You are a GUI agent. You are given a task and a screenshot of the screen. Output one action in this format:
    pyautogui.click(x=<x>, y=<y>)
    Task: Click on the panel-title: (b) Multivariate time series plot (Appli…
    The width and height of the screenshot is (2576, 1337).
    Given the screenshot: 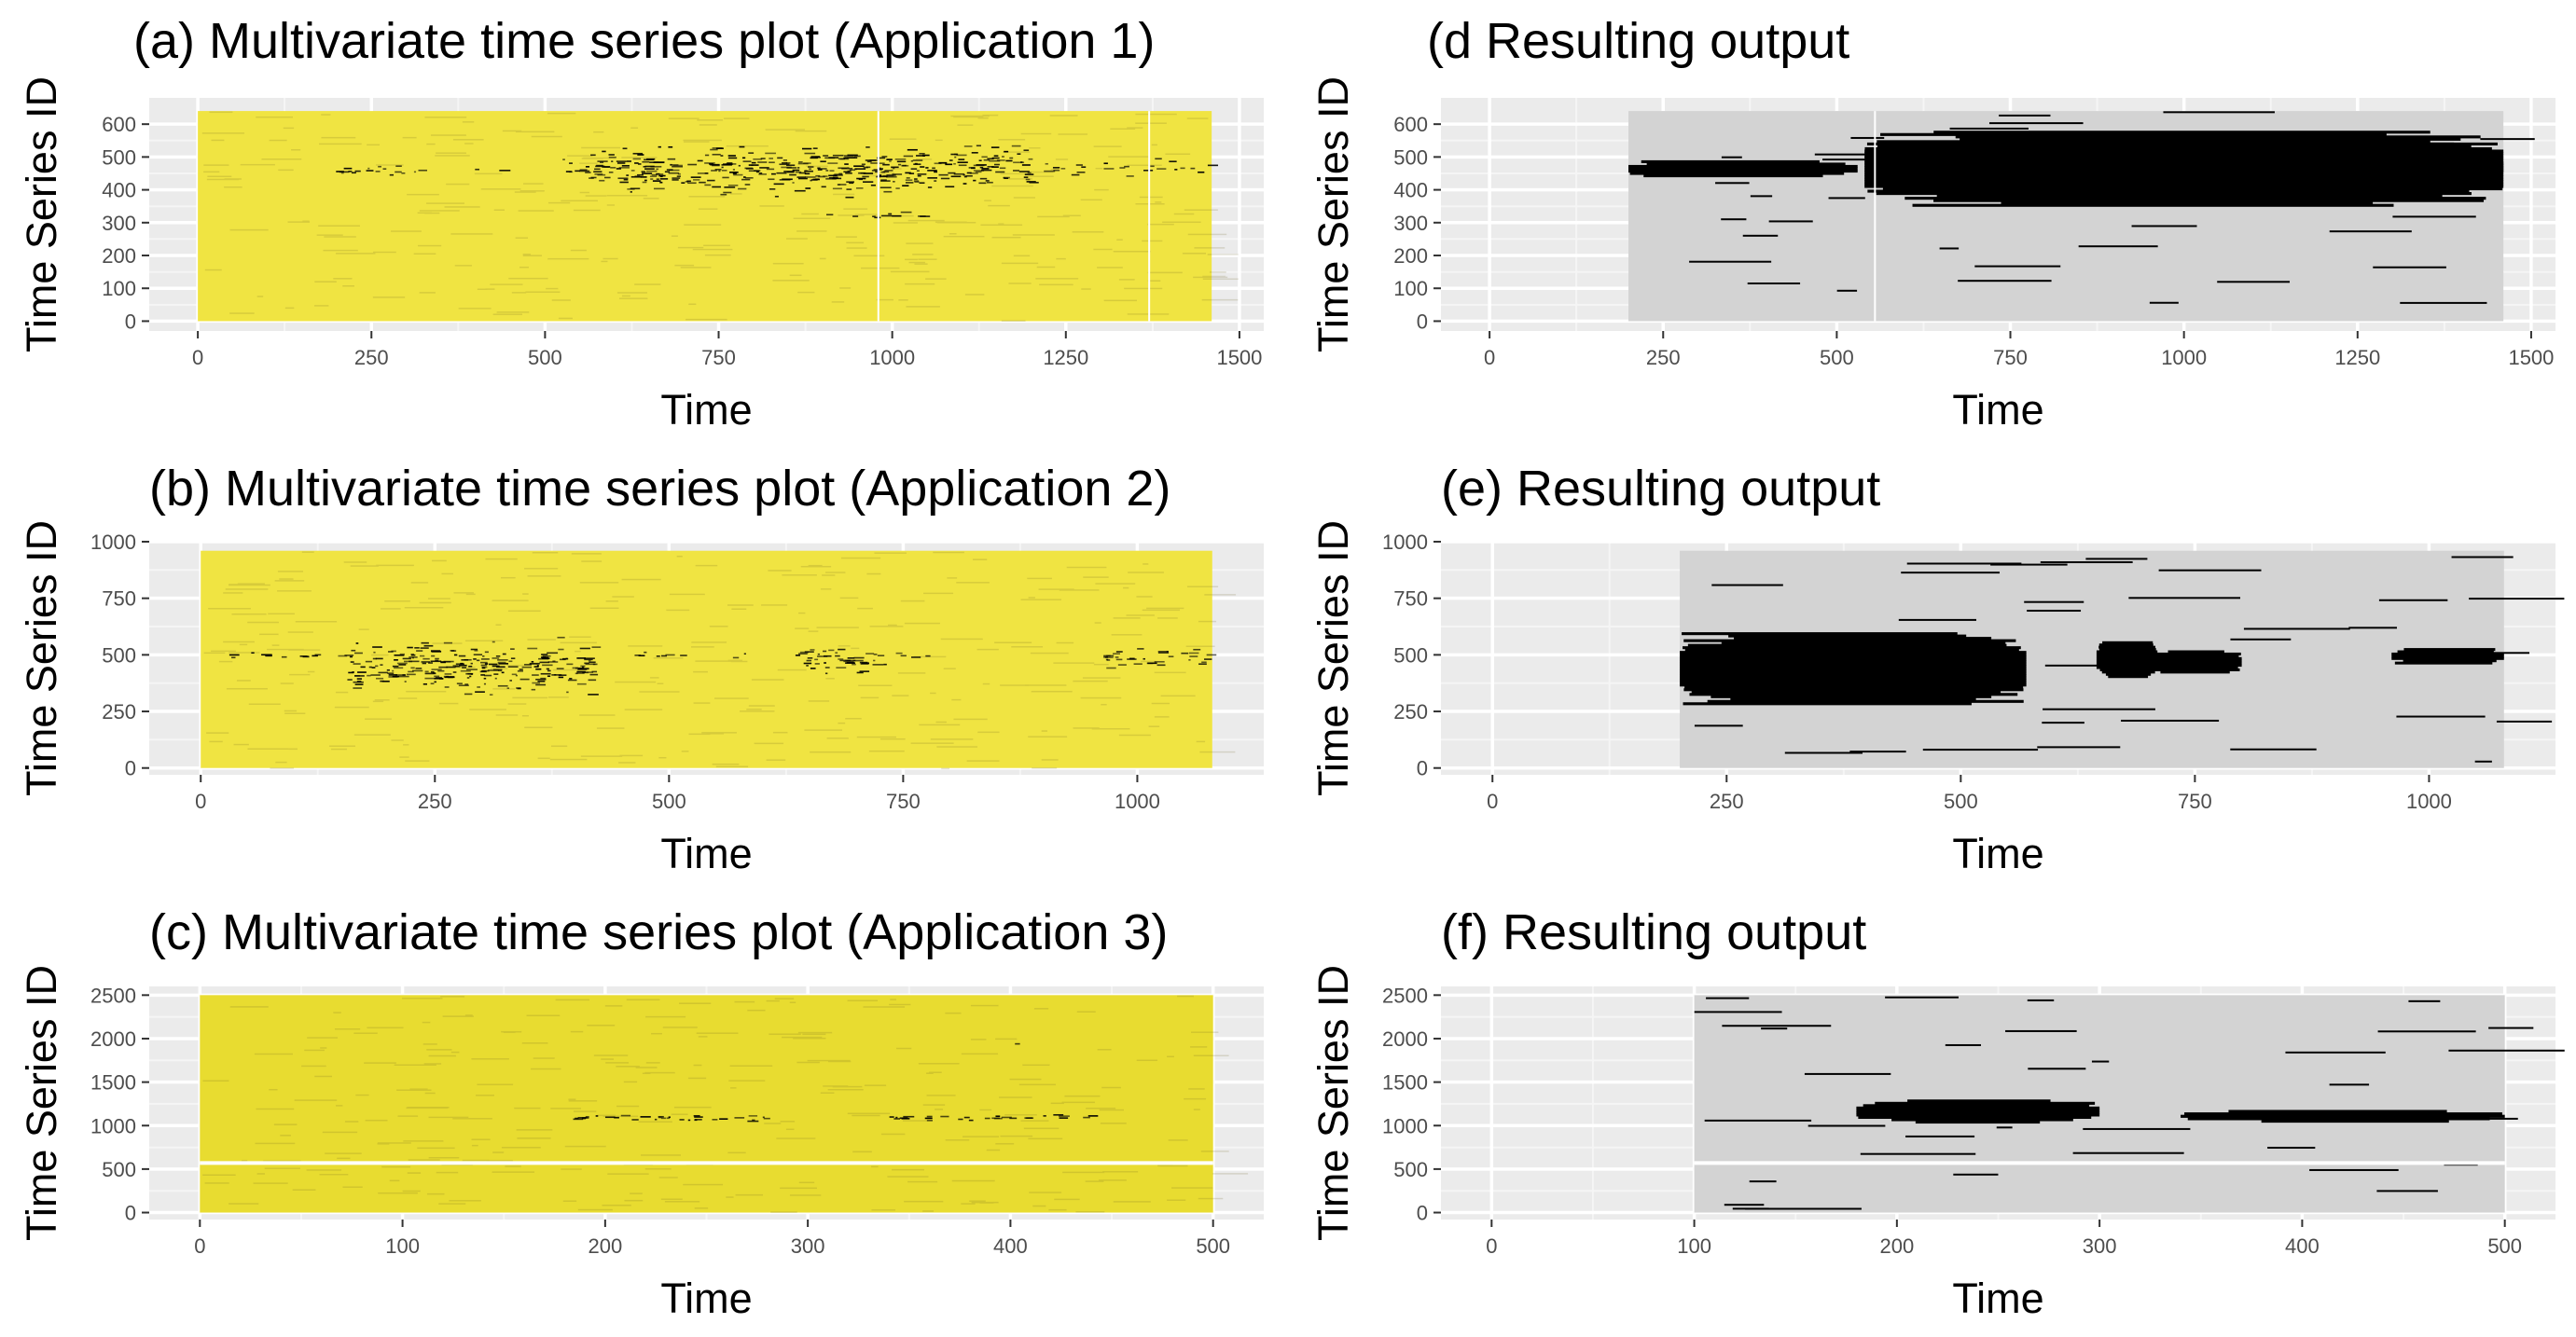 What is the action you would take?
    pyautogui.click(x=659, y=489)
    